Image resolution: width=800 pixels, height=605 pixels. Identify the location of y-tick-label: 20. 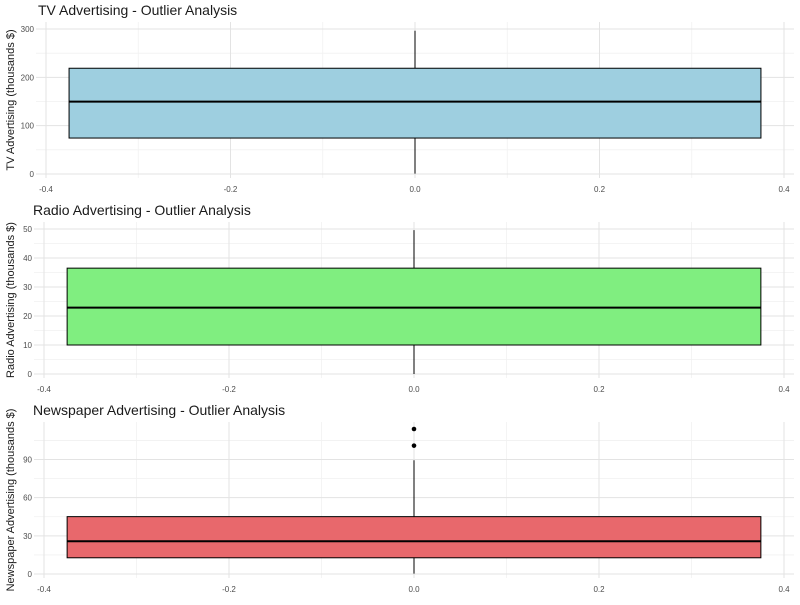
(27, 316).